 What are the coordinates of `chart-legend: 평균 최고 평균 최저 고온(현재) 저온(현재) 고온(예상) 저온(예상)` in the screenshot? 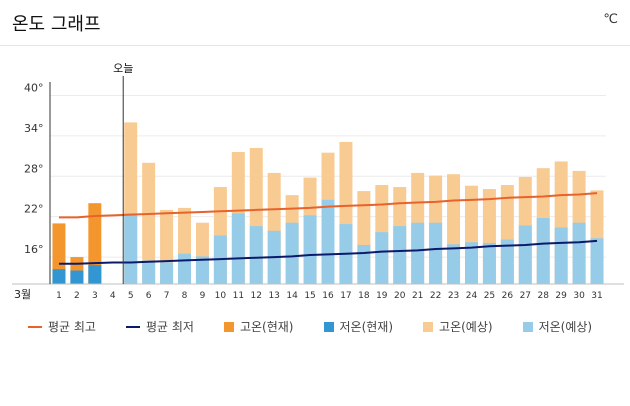 It's located at (328, 326).